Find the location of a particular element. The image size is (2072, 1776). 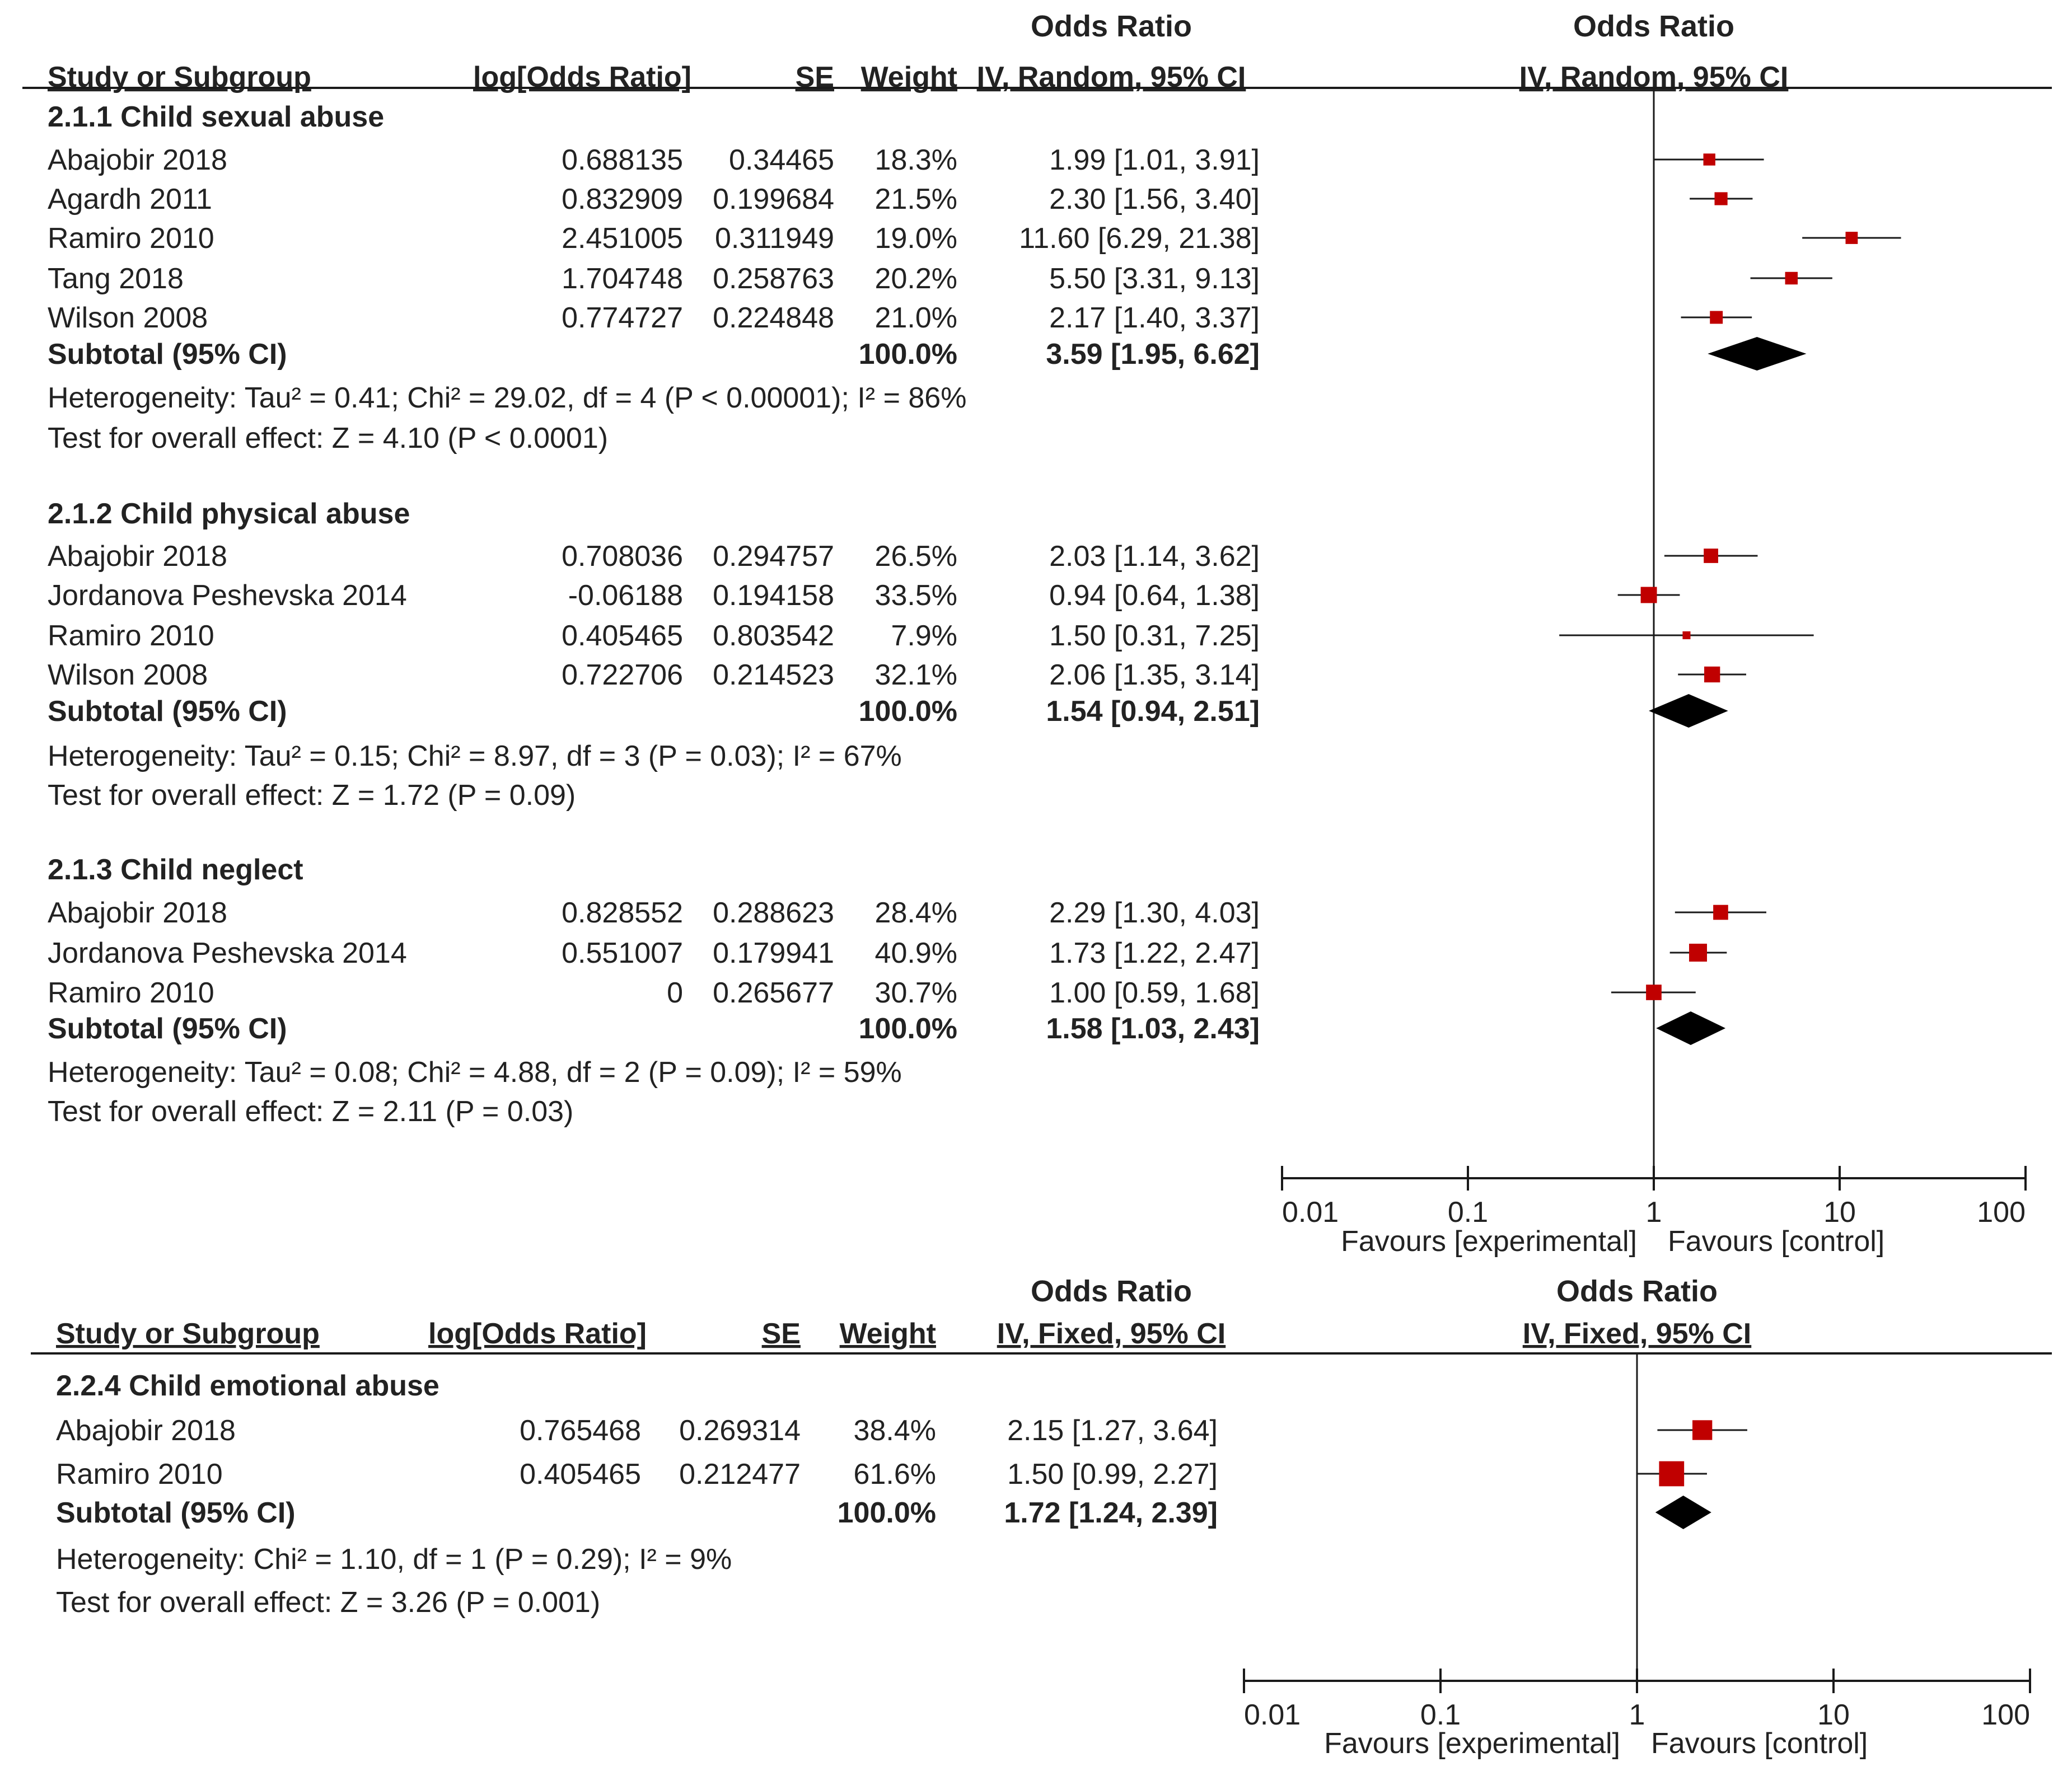

study-or-ci: 2.03 [1.14, 3.62] is located at coordinates (1154, 556).